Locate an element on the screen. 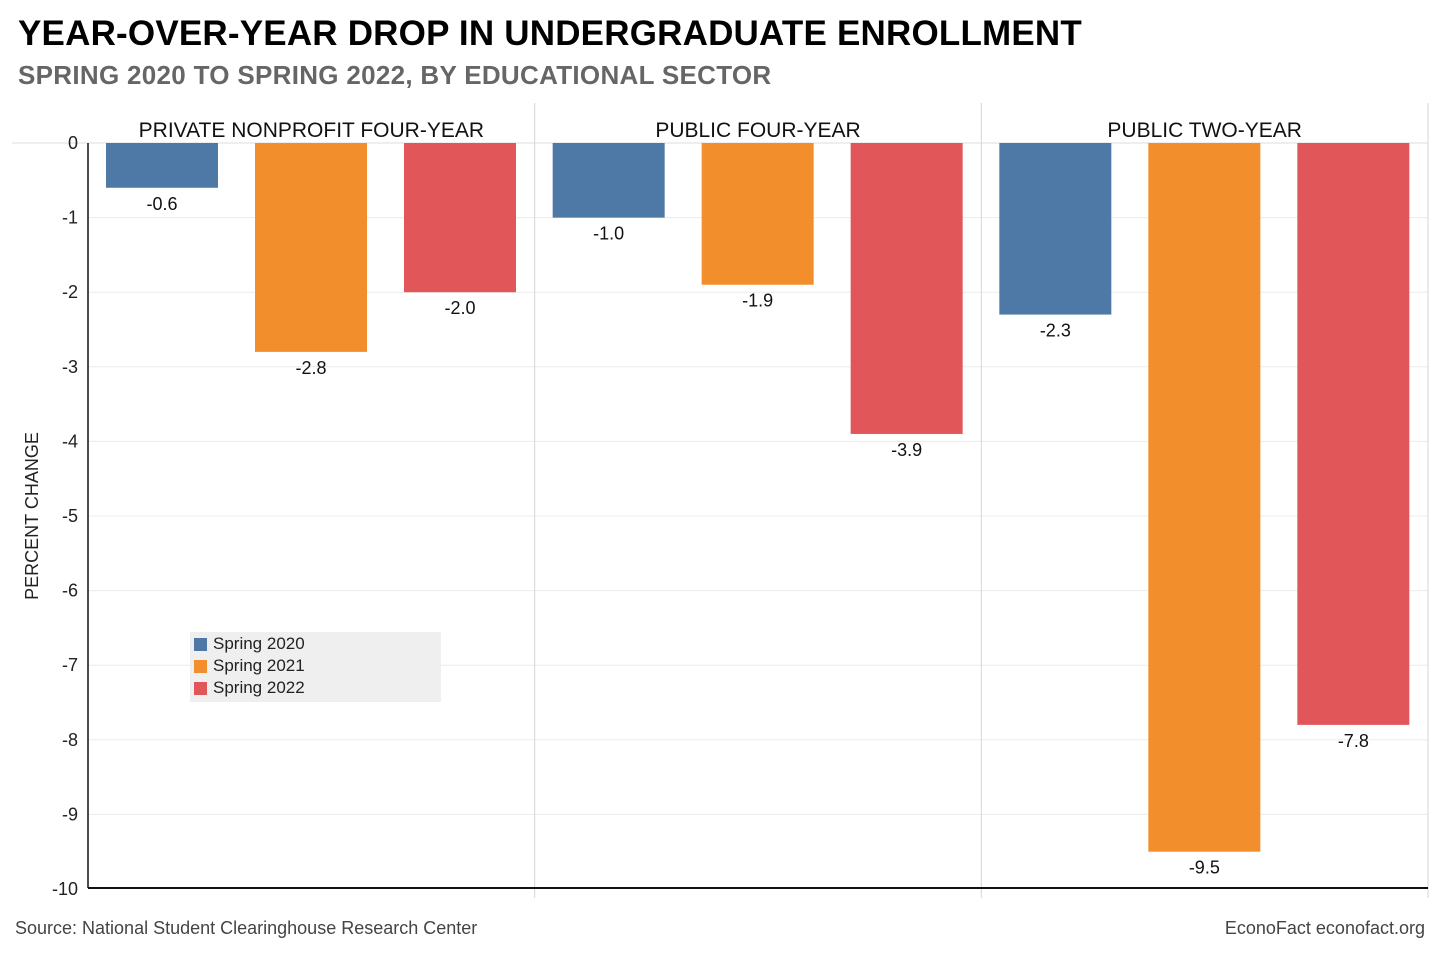 The height and width of the screenshot is (960, 1440). legend: Spring 2020 Spring 2021 Spring 2022 is located at coordinates (315, 667).